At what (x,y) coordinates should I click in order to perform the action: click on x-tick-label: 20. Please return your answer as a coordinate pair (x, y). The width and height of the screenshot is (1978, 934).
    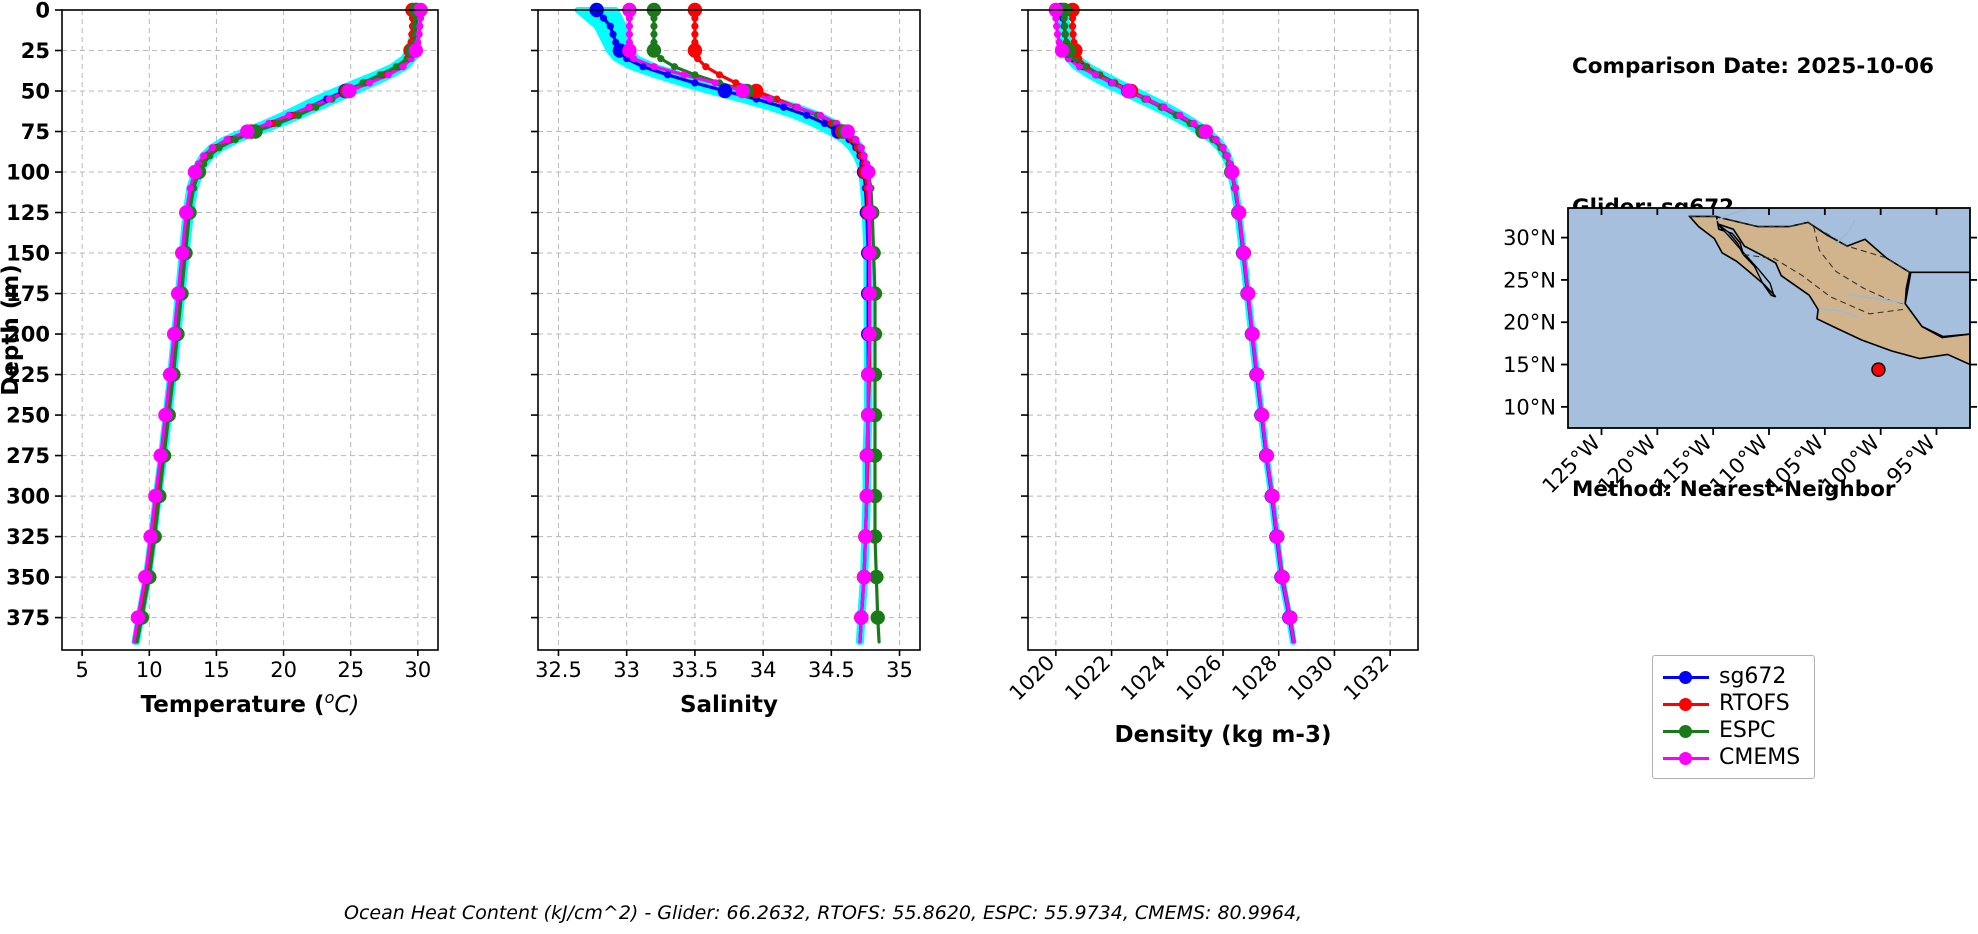
    Looking at the image, I should click on (283, 670).